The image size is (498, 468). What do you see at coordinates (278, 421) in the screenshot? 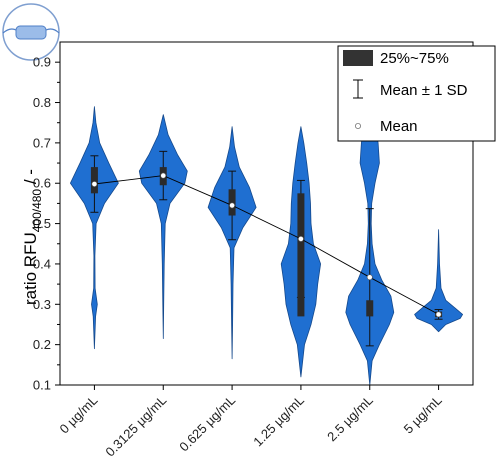
I see `x-tick-label-3: 1.25 µg/mL` at bounding box center [278, 421].